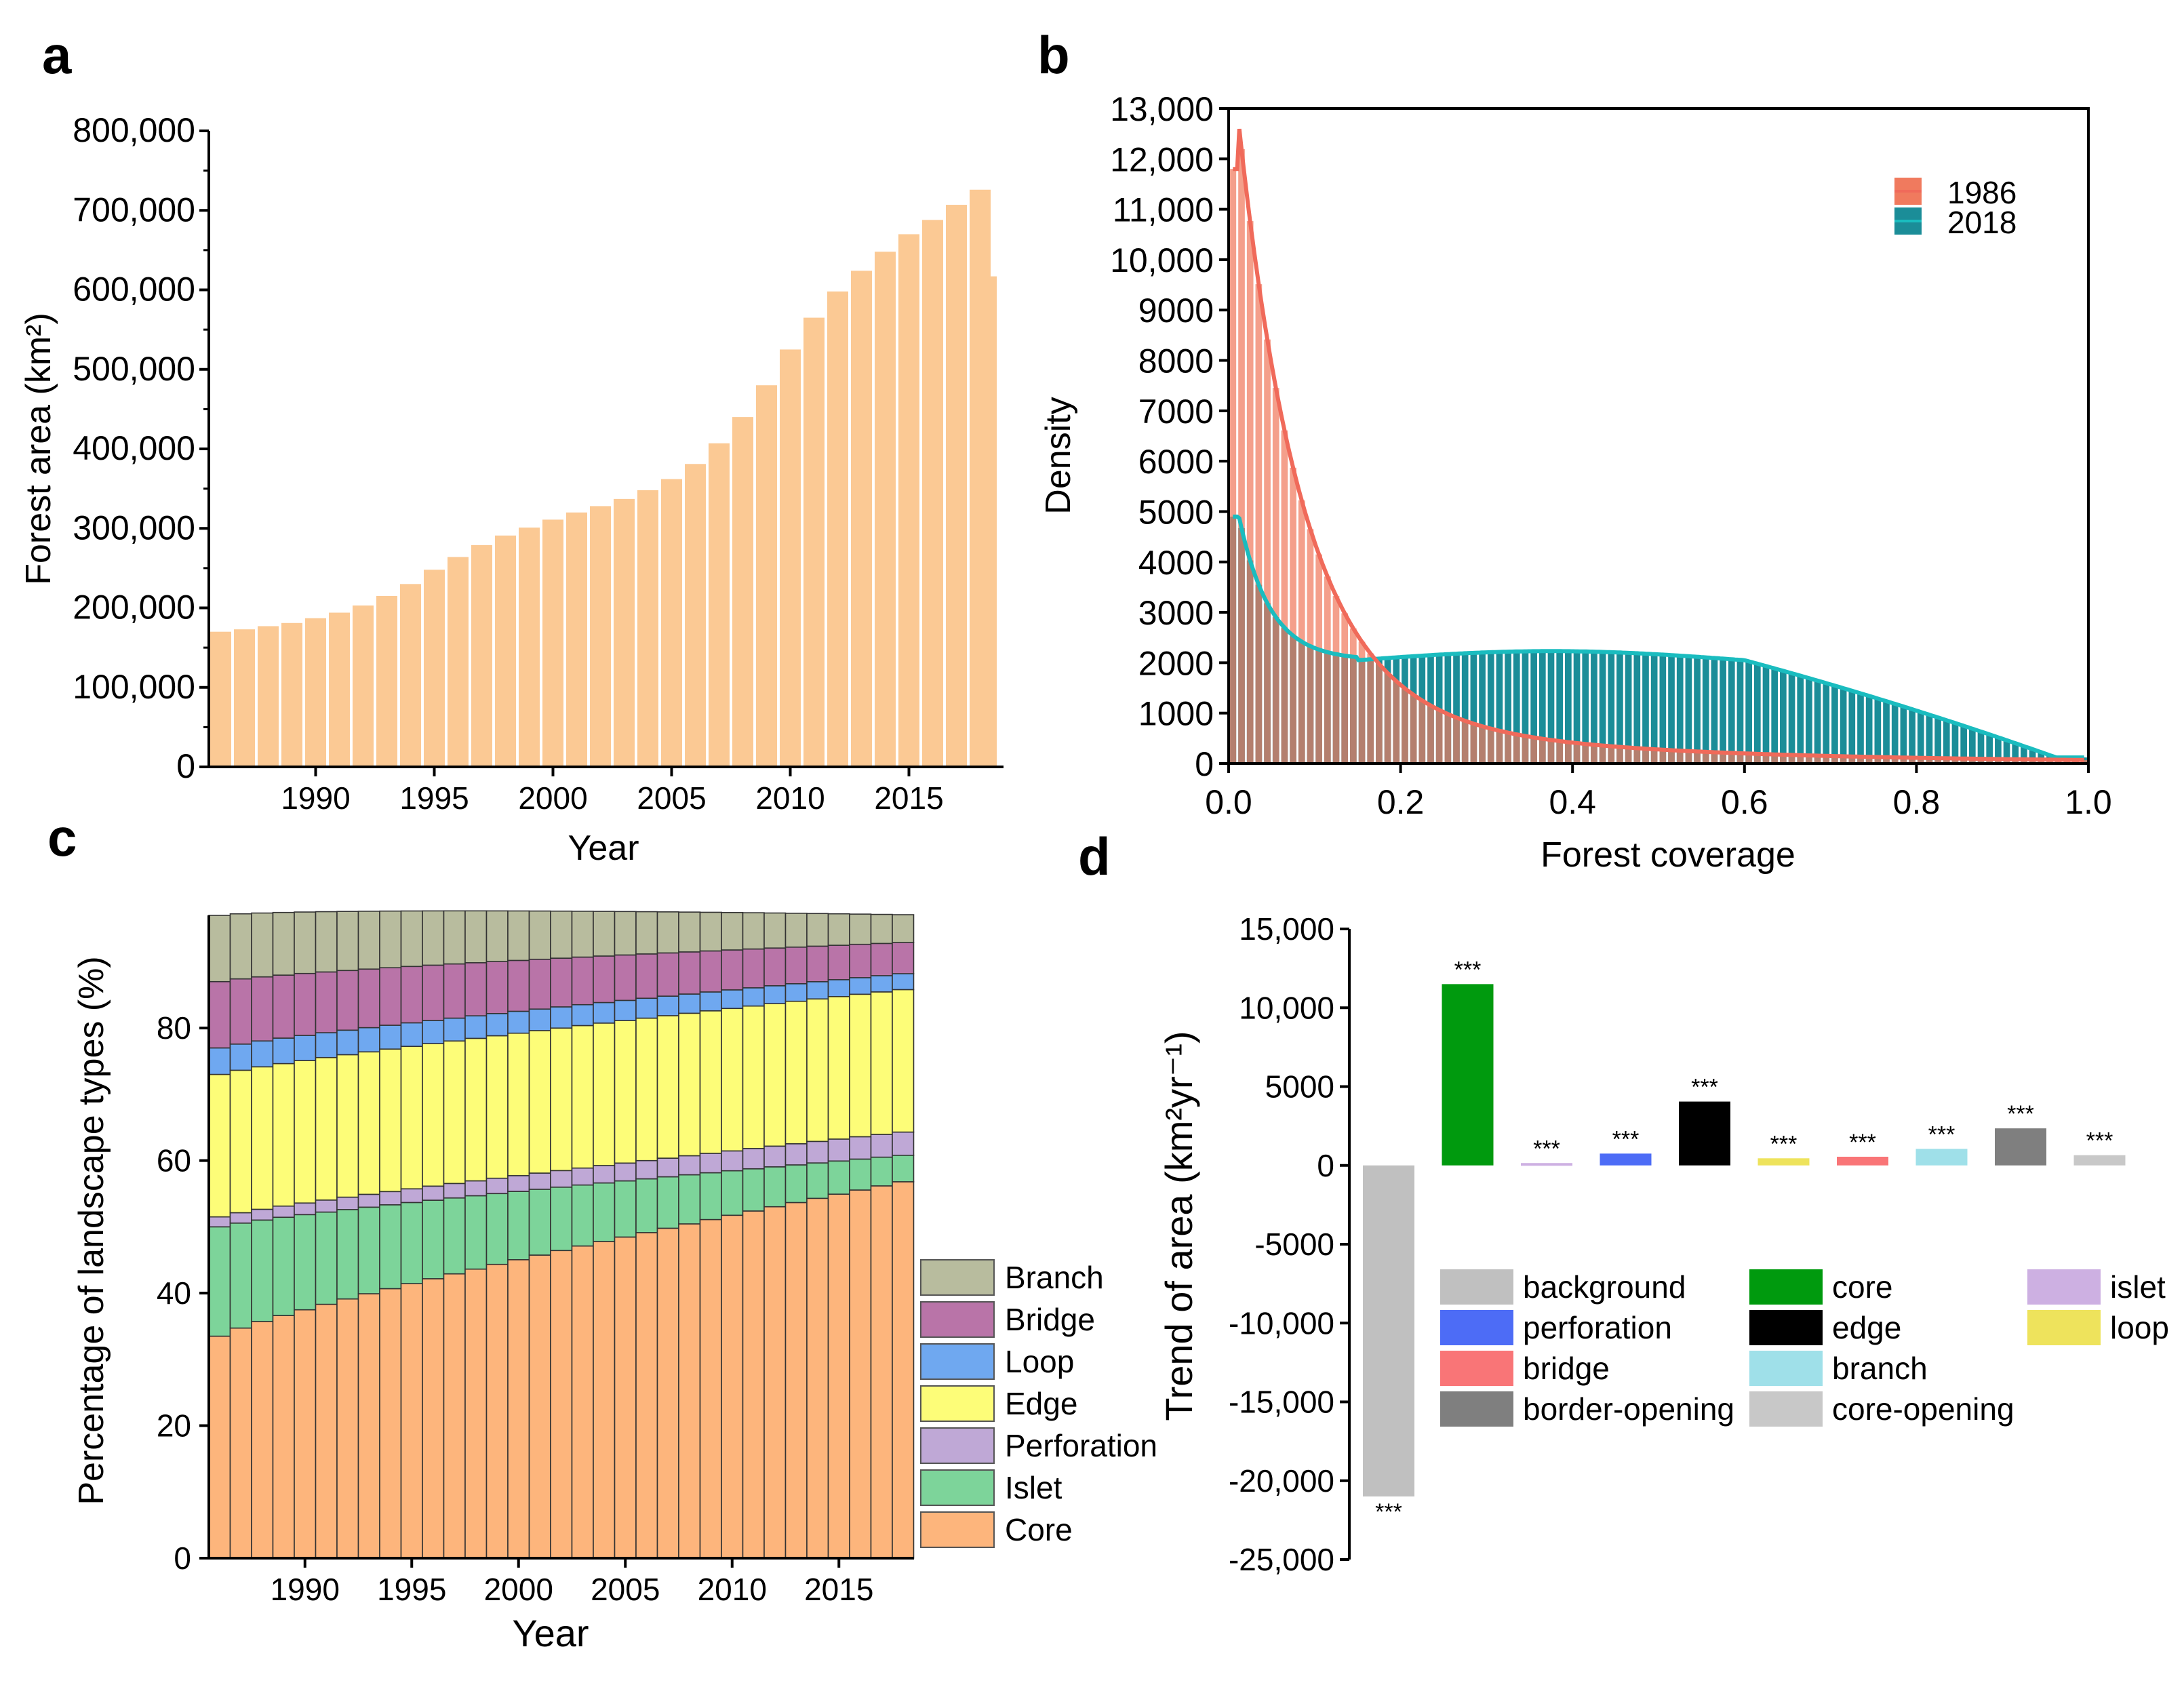 The width and height of the screenshot is (2184, 1687). I want to click on bar-c-branch-1998, so click(476, 937).